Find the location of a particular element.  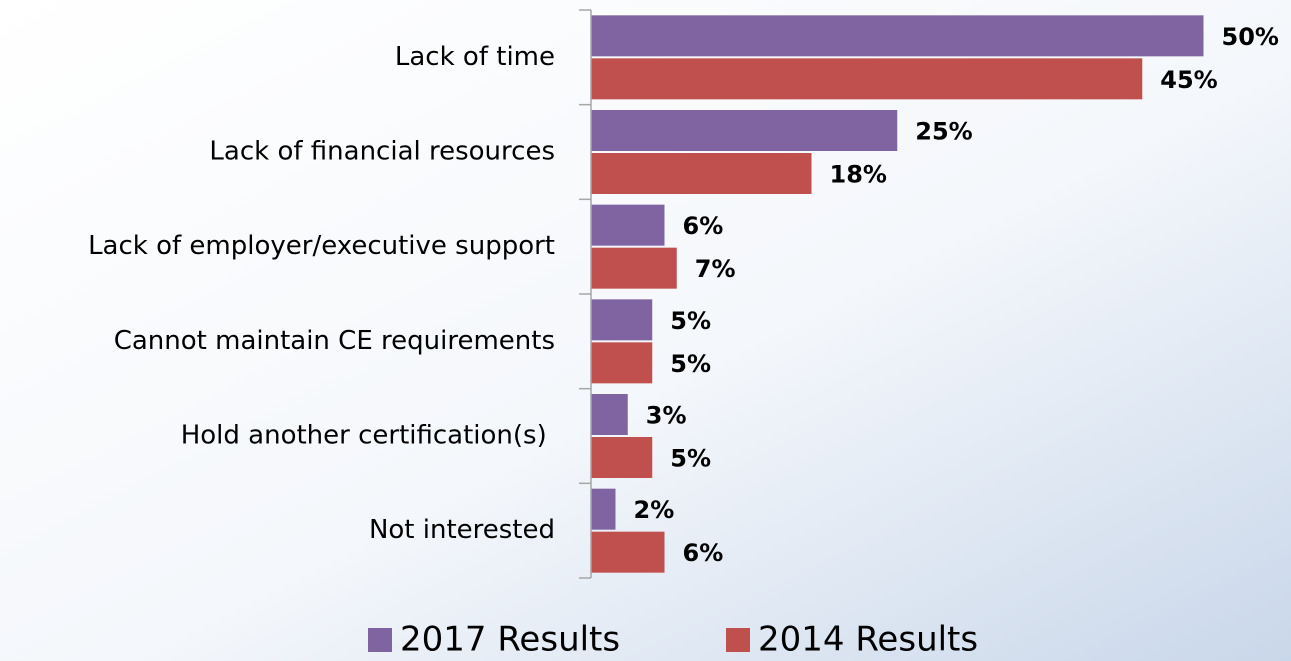

value-label: 2% is located at coordinates (654, 510).